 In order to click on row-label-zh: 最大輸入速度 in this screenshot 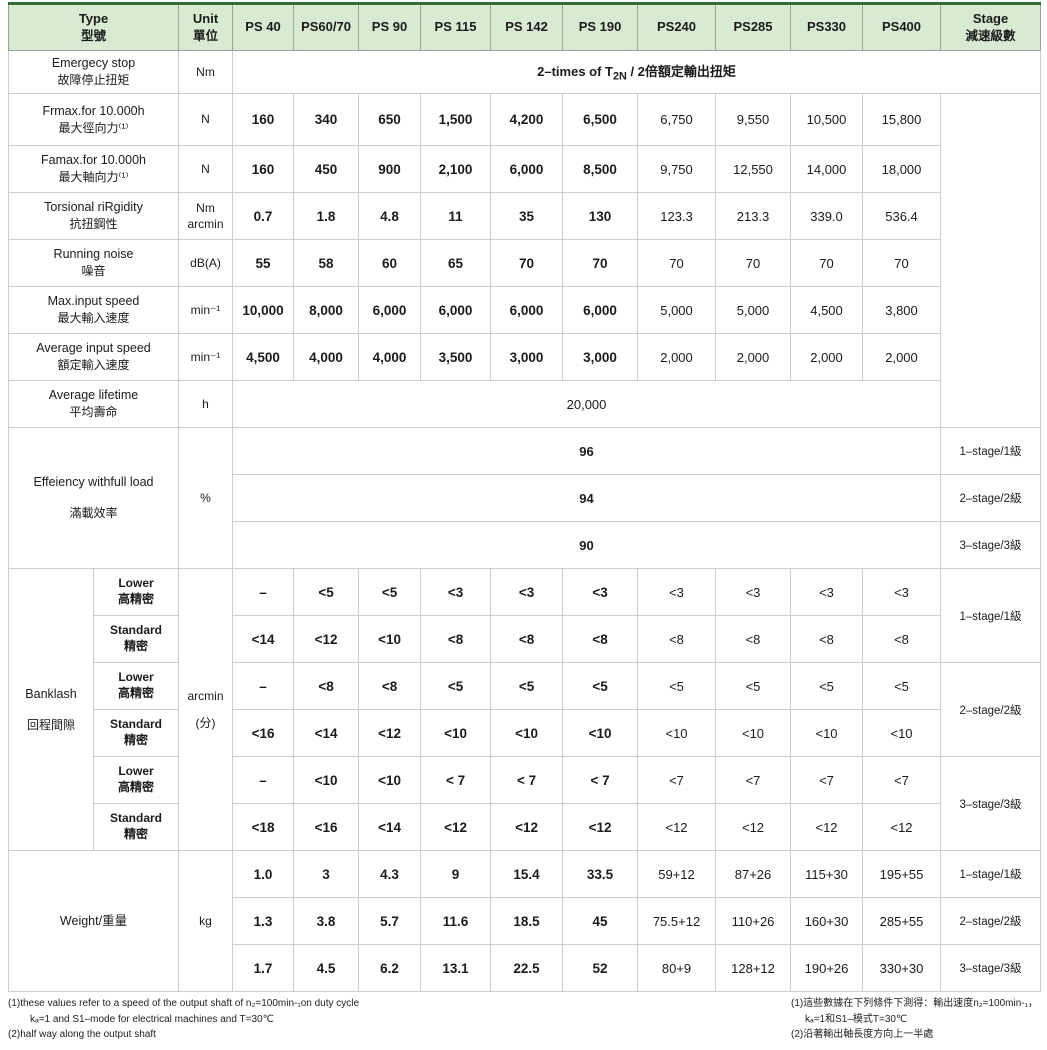, I will do `click(93, 318)`.